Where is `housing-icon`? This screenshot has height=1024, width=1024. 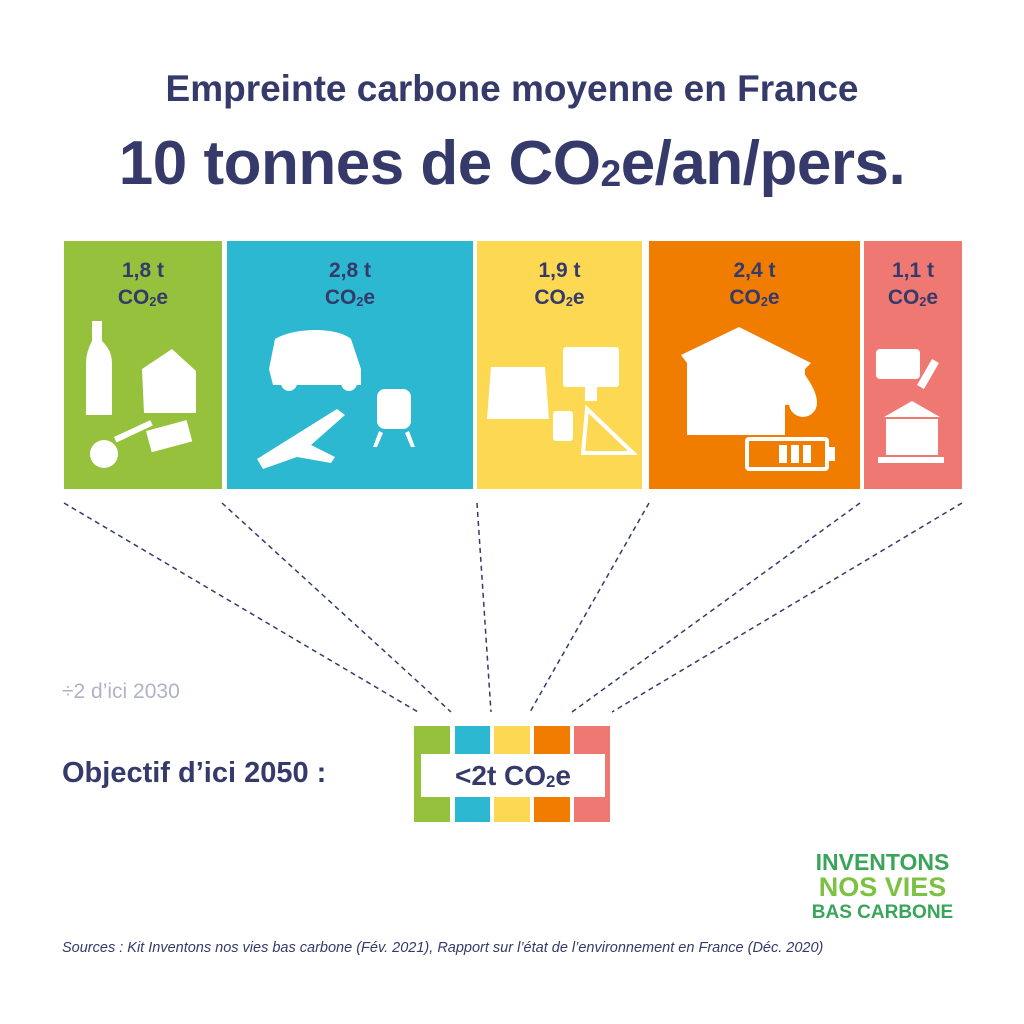 housing-icon is located at coordinates (758, 399).